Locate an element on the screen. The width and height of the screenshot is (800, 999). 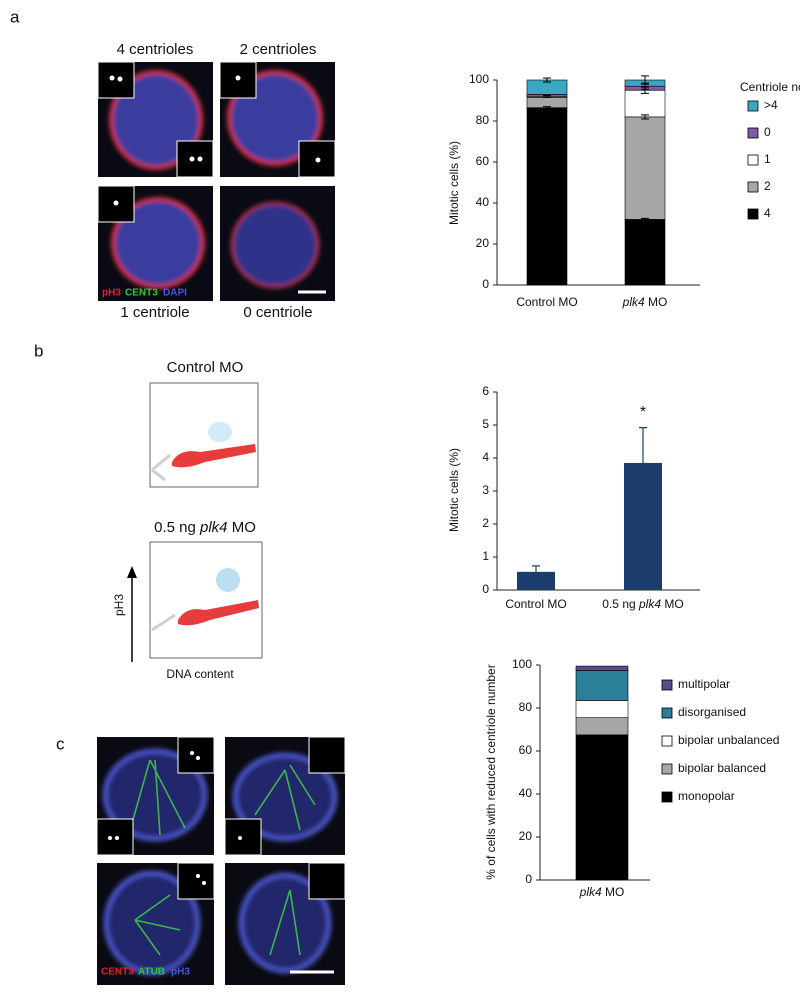
legend-title: Centriole no is located at coordinates (770, 87).